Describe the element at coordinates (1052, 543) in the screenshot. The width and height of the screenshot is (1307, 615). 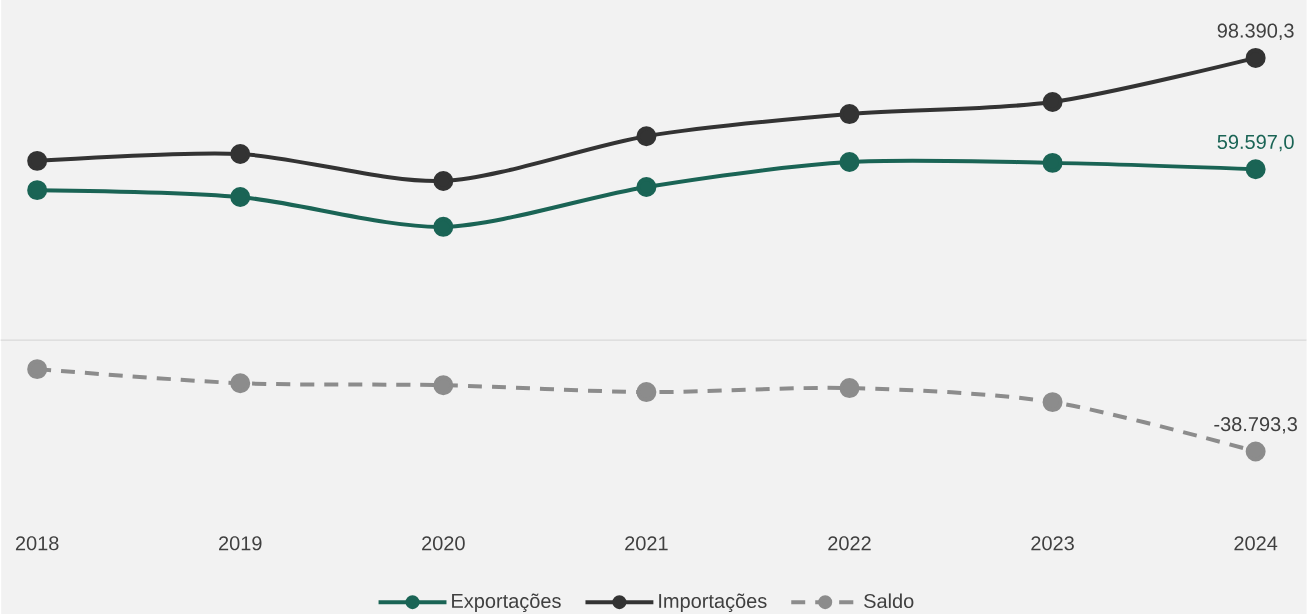
I see `x-tick-label: 2023` at that location.